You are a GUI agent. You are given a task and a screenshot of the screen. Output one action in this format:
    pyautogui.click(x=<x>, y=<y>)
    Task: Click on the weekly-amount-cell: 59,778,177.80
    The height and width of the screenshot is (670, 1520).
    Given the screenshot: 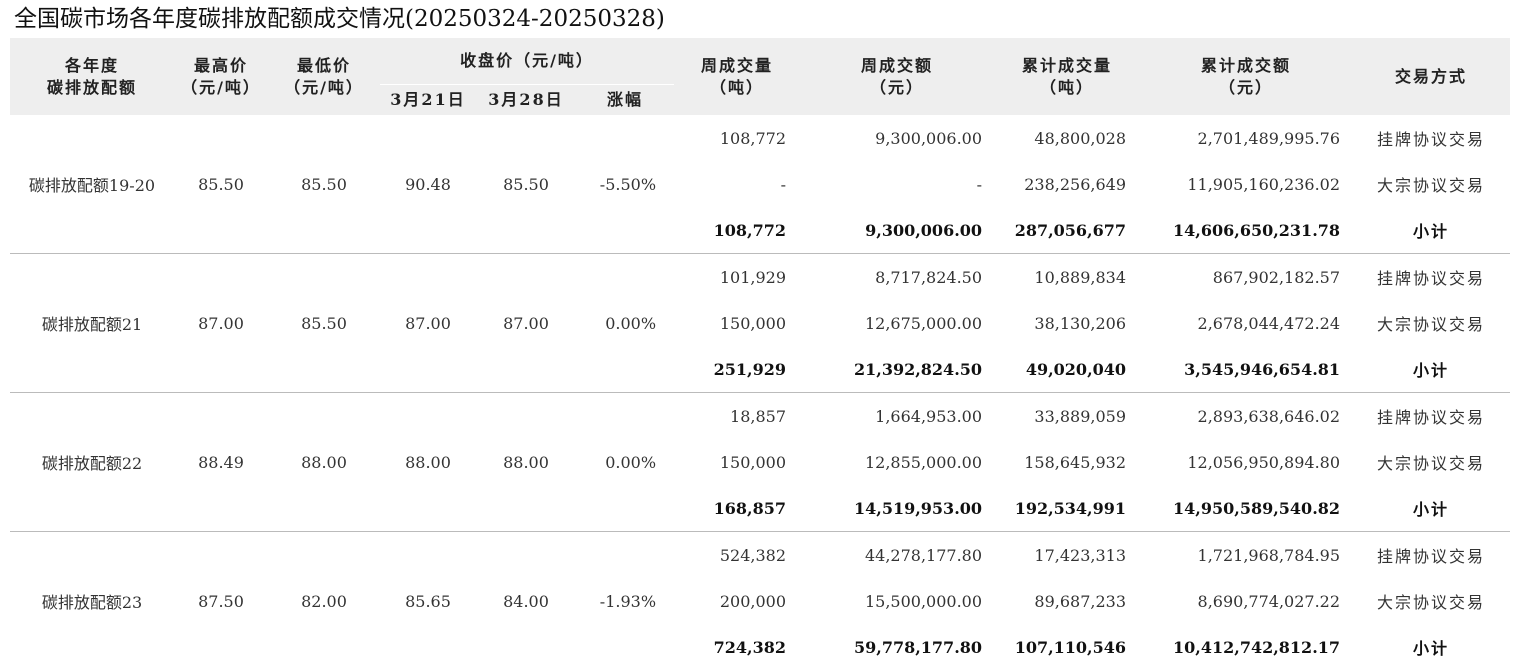 What is the action you would take?
    pyautogui.click(x=897, y=647)
    